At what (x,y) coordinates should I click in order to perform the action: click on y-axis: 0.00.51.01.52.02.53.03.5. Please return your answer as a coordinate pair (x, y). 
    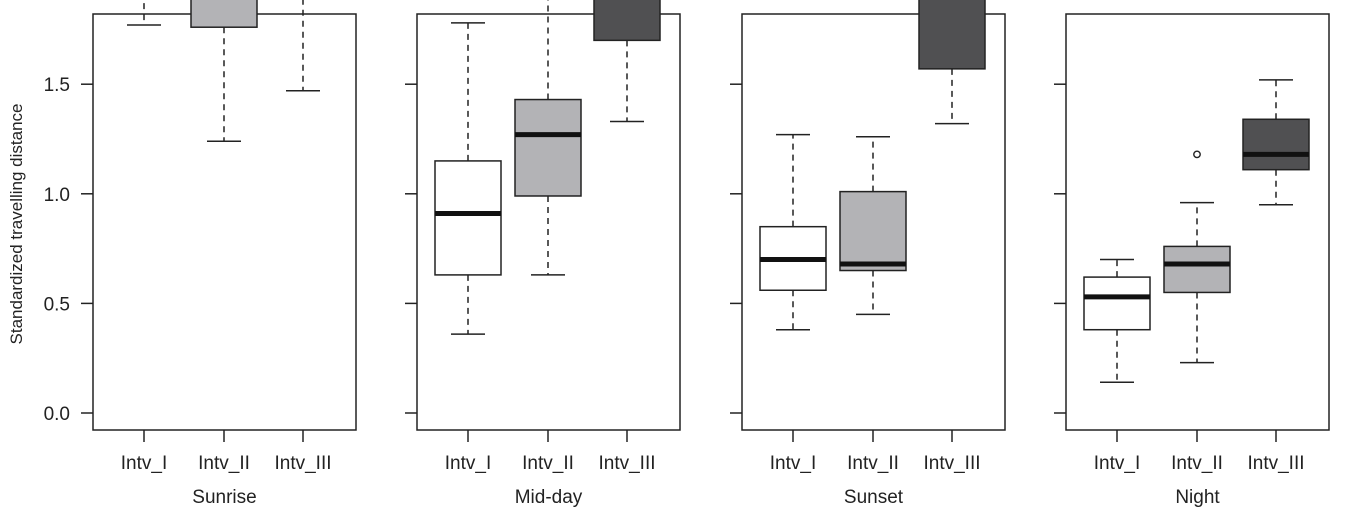
    Looking at the image, I should click on (57, 250).